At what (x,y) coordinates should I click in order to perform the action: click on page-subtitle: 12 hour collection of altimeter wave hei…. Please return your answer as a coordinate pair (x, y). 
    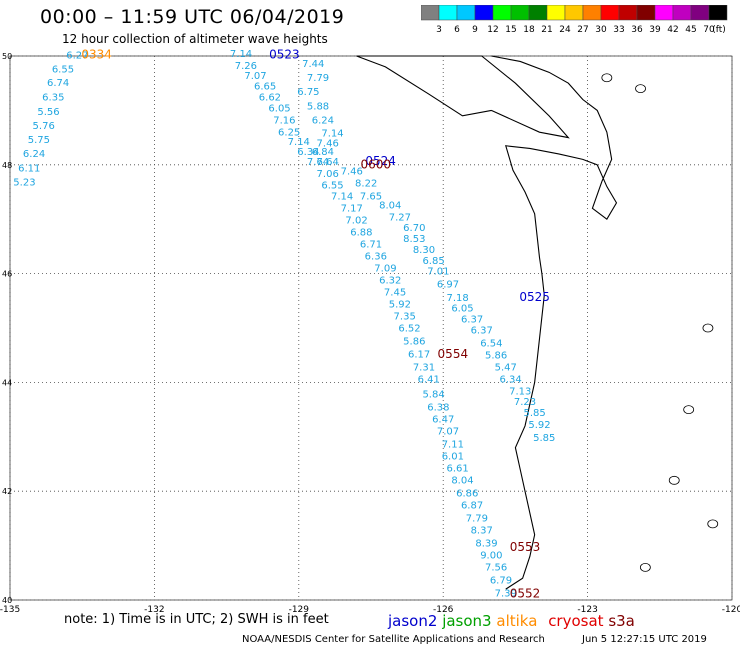
    Looking at the image, I should click on (195, 39).